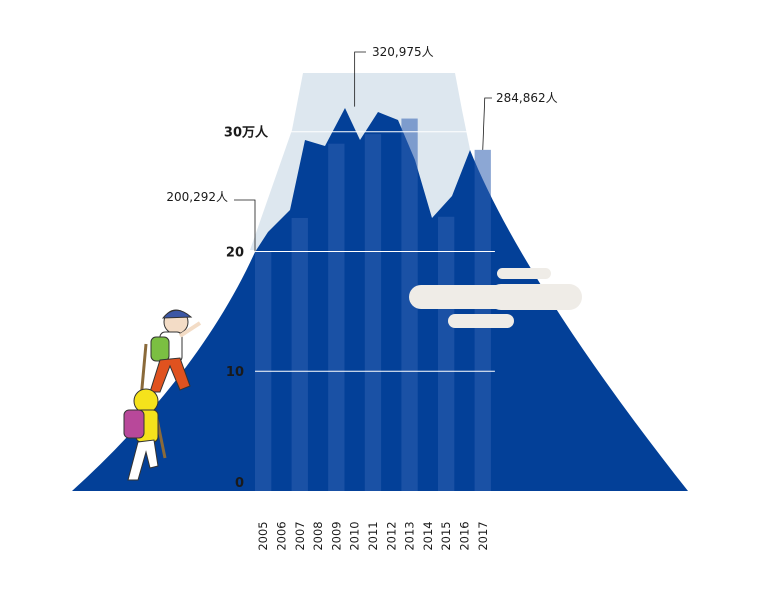 The image size is (770, 589). I want to click on x-tick-label: 2014, so click(428, 535).